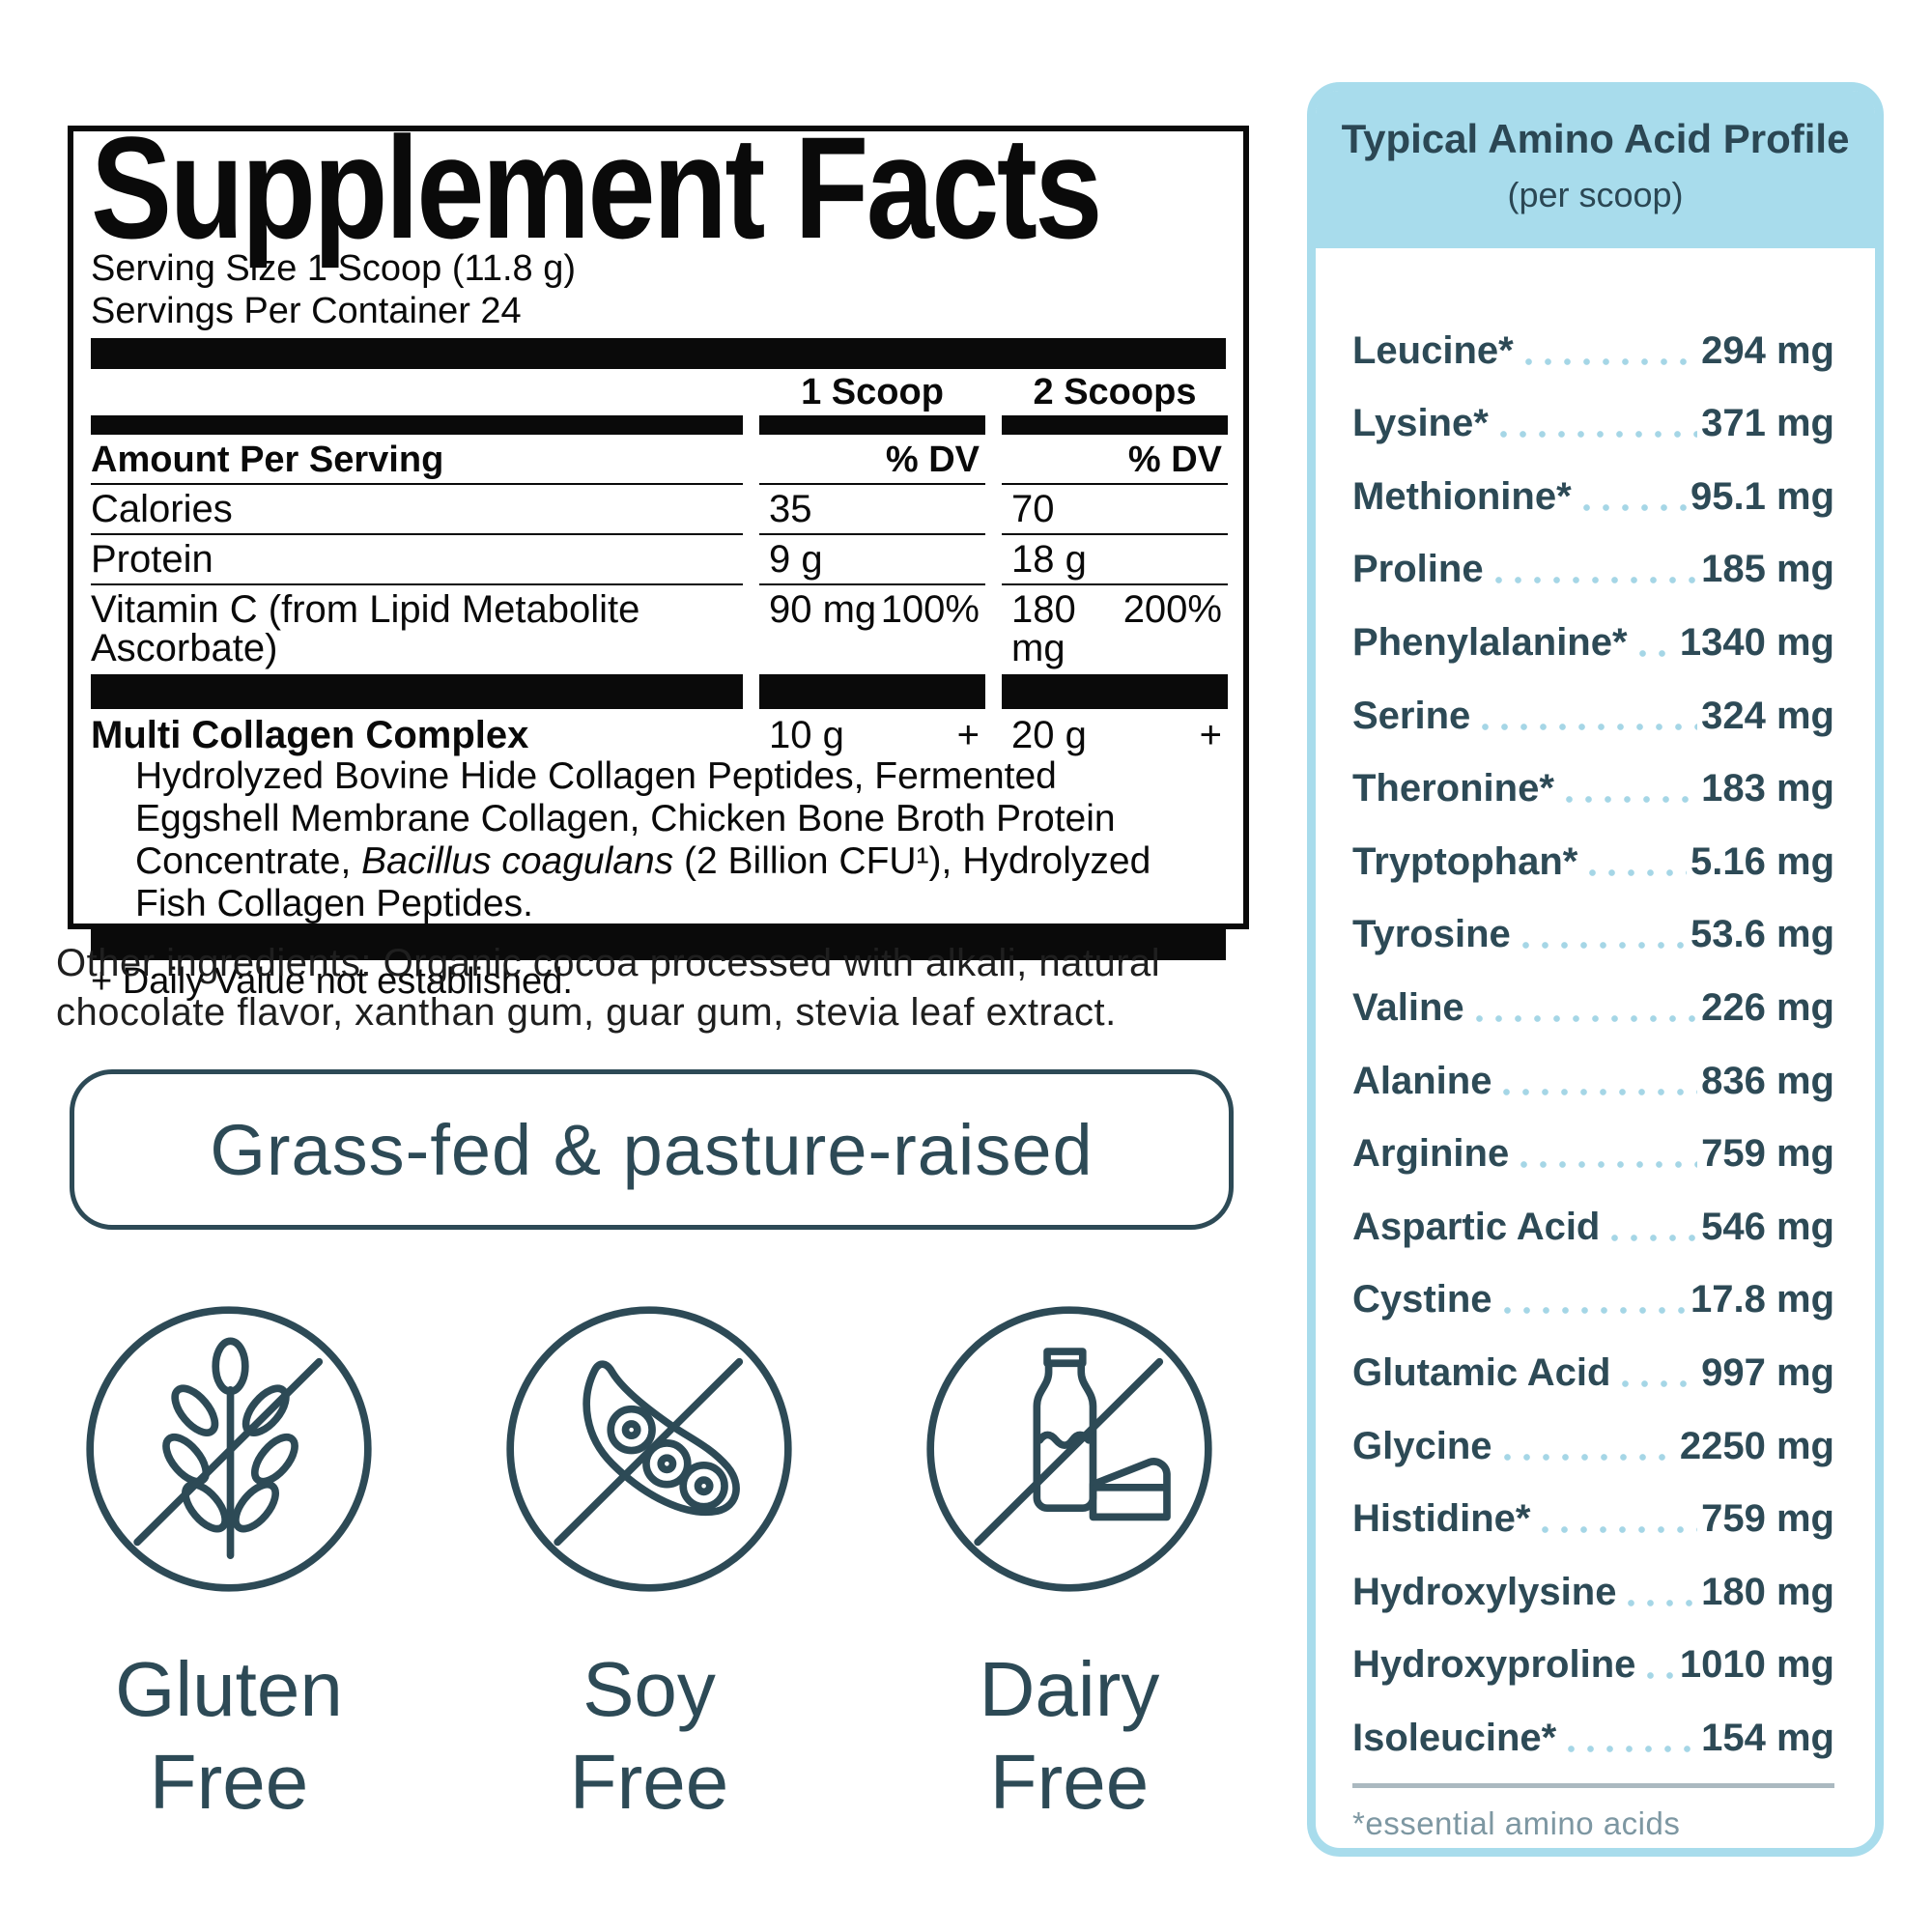 The height and width of the screenshot is (1932, 1932). What do you see at coordinates (1756, 642) in the screenshot?
I see `amino-value: 1340 mg` at bounding box center [1756, 642].